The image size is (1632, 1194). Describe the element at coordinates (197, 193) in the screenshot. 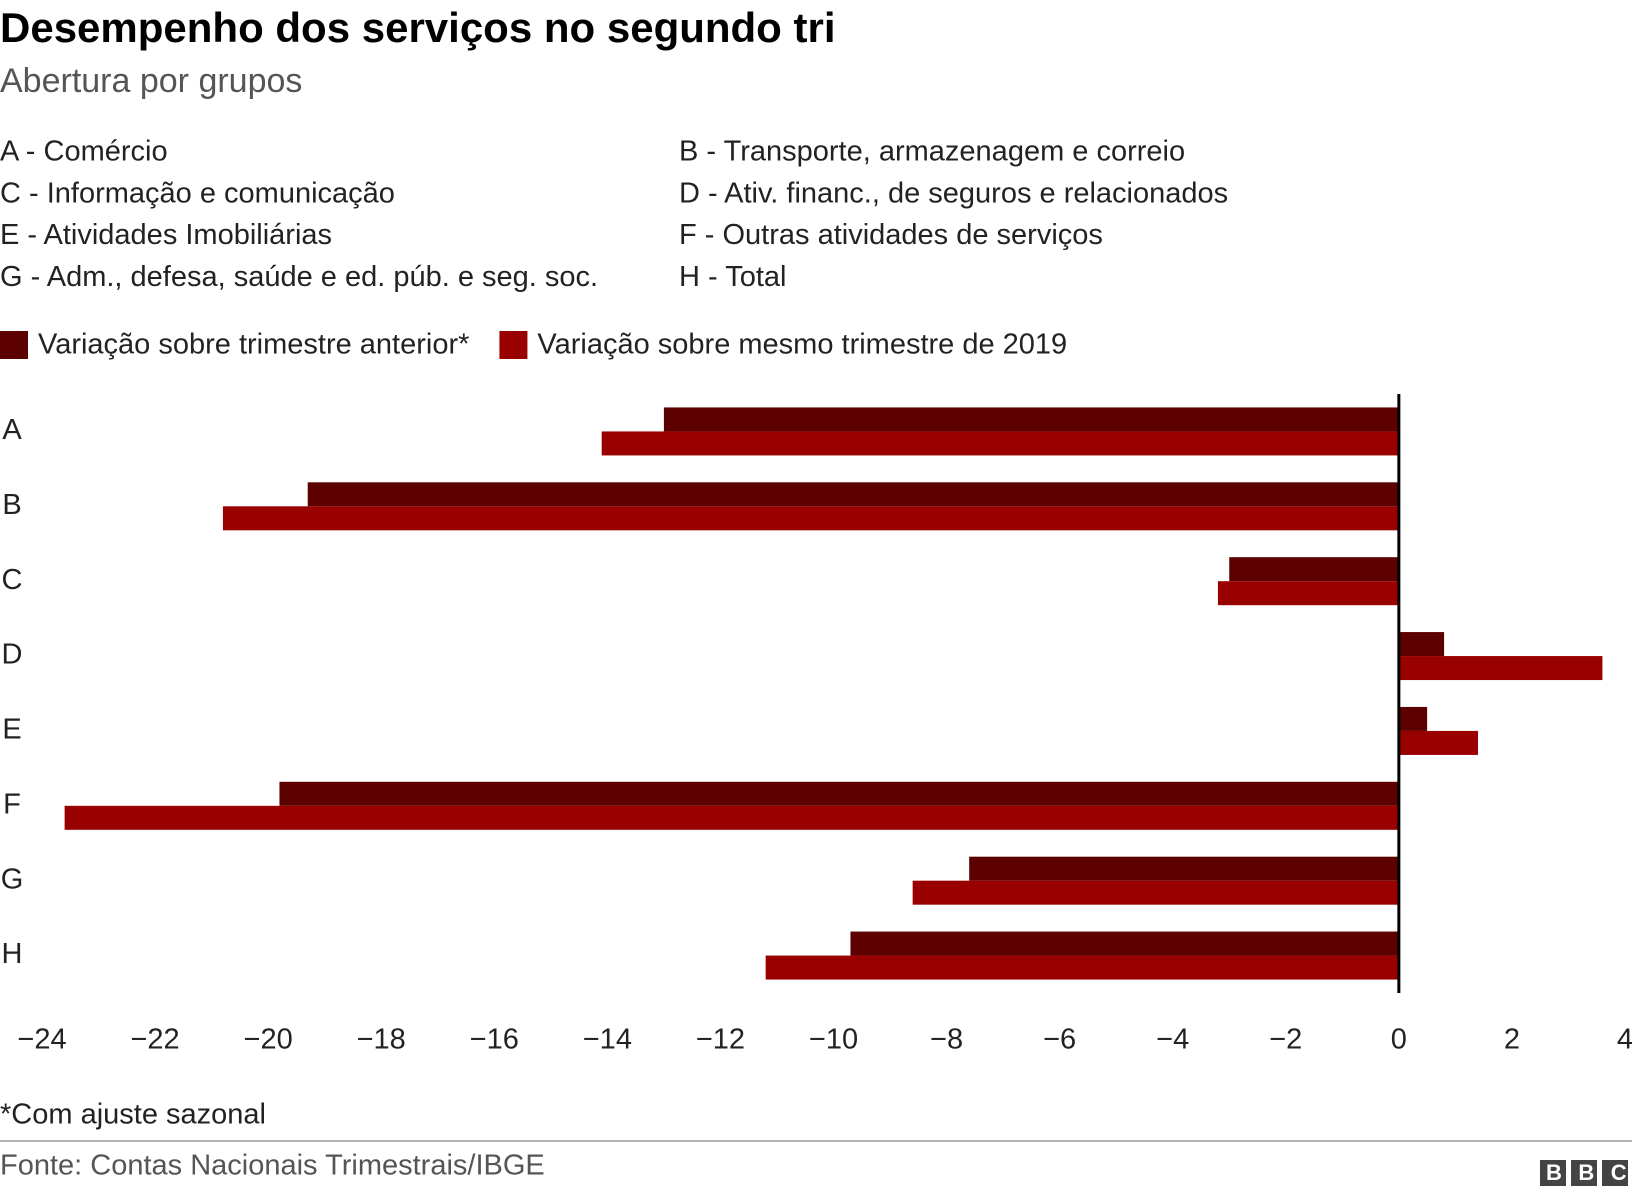

I see `group-label: C - Informação e comunicação` at that location.